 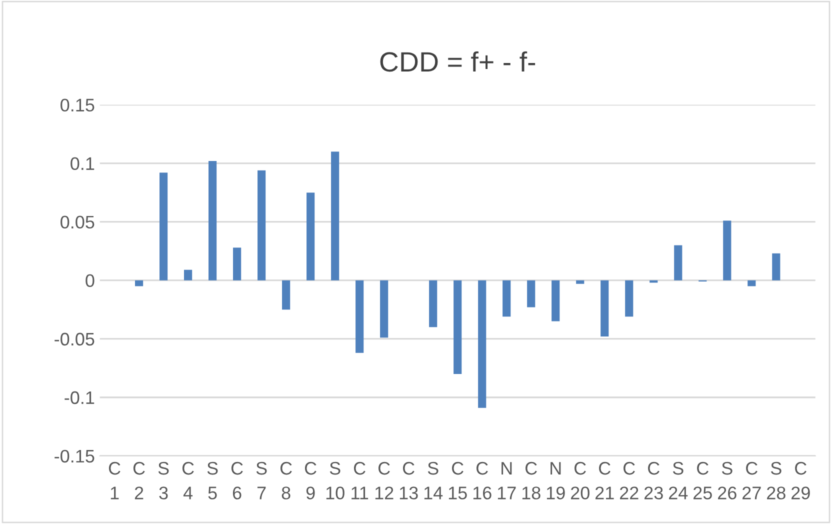 What do you see at coordinates (409, 481) in the screenshot?
I see `x-tick-label: C 13` at bounding box center [409, 481].